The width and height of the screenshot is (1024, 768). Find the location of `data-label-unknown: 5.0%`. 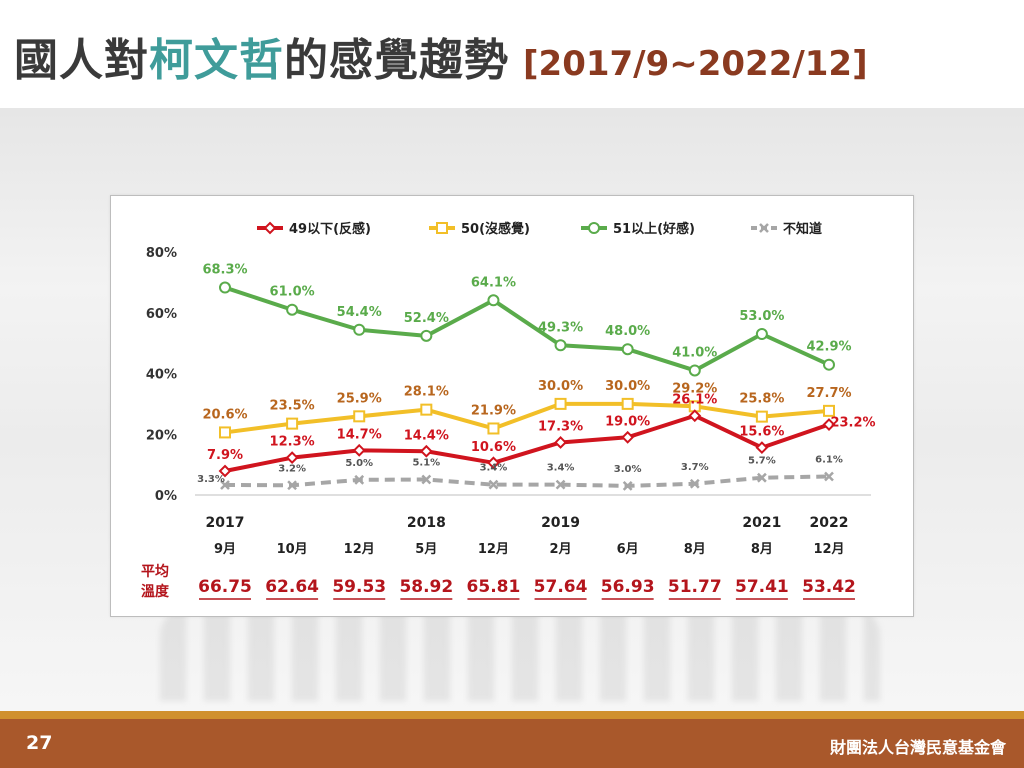

data-label-unknown: 5.0% is located at coordinates (359, 463).